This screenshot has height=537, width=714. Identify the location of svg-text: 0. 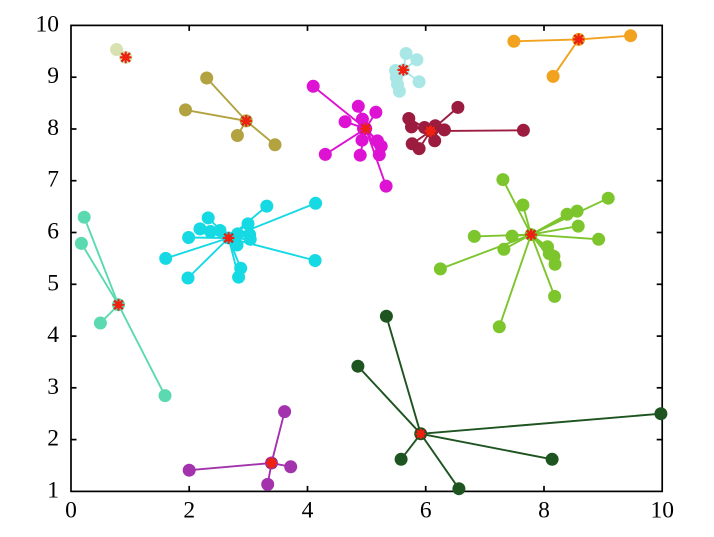
(71, 511).